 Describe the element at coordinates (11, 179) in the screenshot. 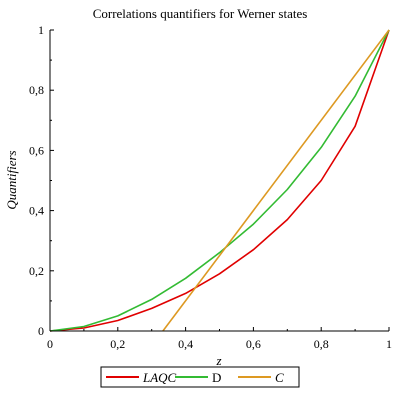

I see `y-axis-label: Quantifiers` at that location.